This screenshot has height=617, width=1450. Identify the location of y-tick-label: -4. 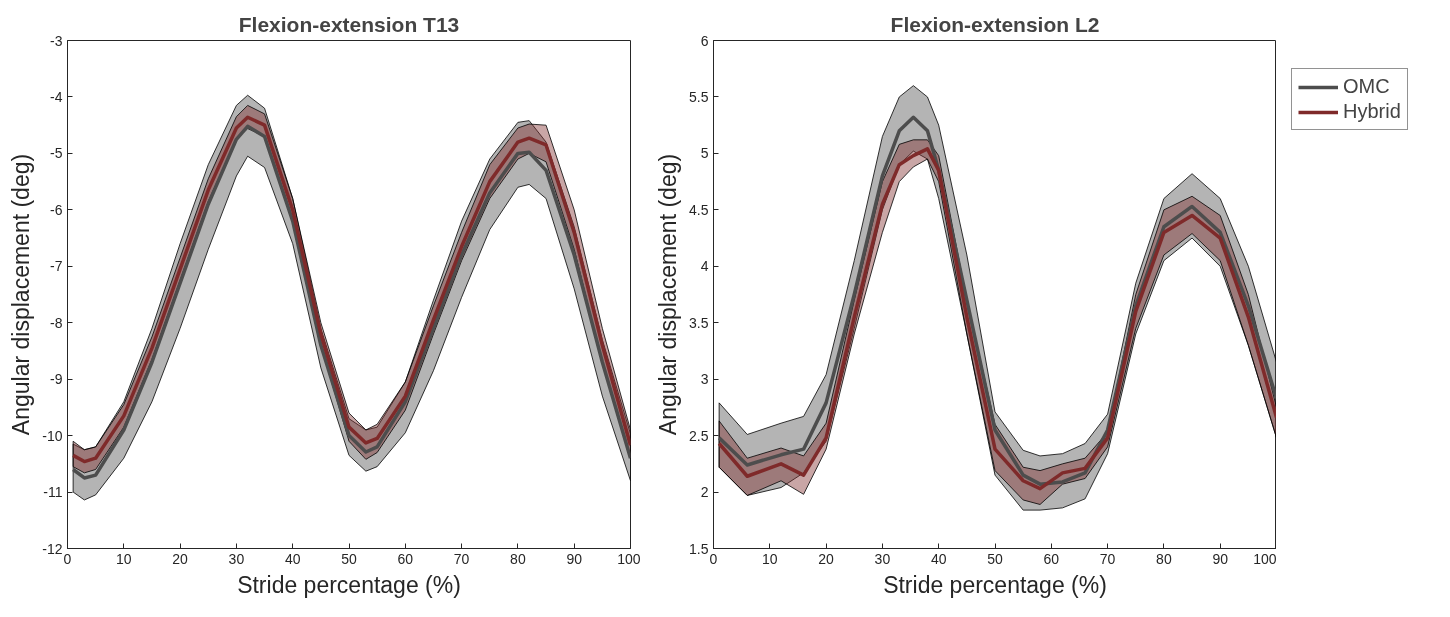
(56, 96).